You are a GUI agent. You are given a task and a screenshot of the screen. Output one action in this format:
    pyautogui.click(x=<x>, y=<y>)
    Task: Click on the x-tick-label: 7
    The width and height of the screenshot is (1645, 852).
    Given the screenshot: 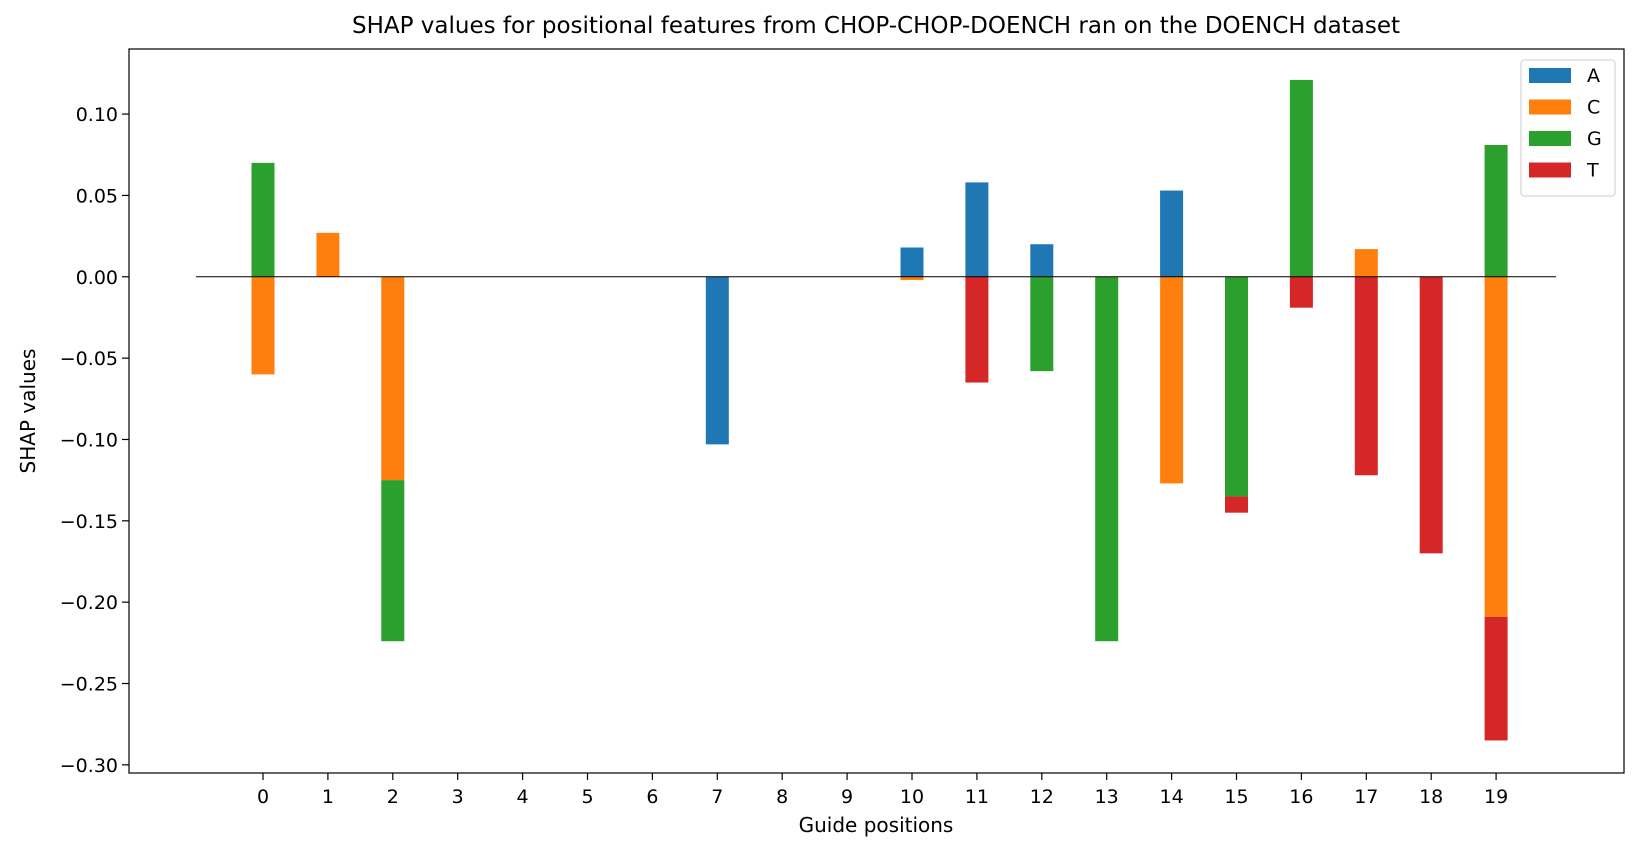 What is the action you would take?
    pyautogui.click(x=717, y=797)
    